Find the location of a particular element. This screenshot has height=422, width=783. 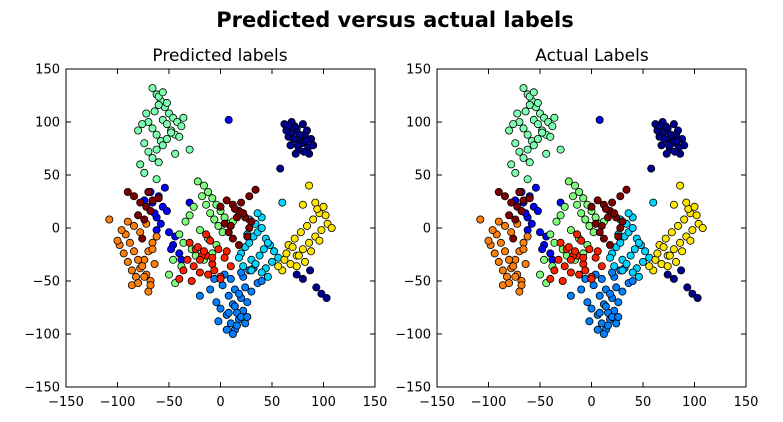

y-tick-label: 0 is located at coordinates (56, 229).